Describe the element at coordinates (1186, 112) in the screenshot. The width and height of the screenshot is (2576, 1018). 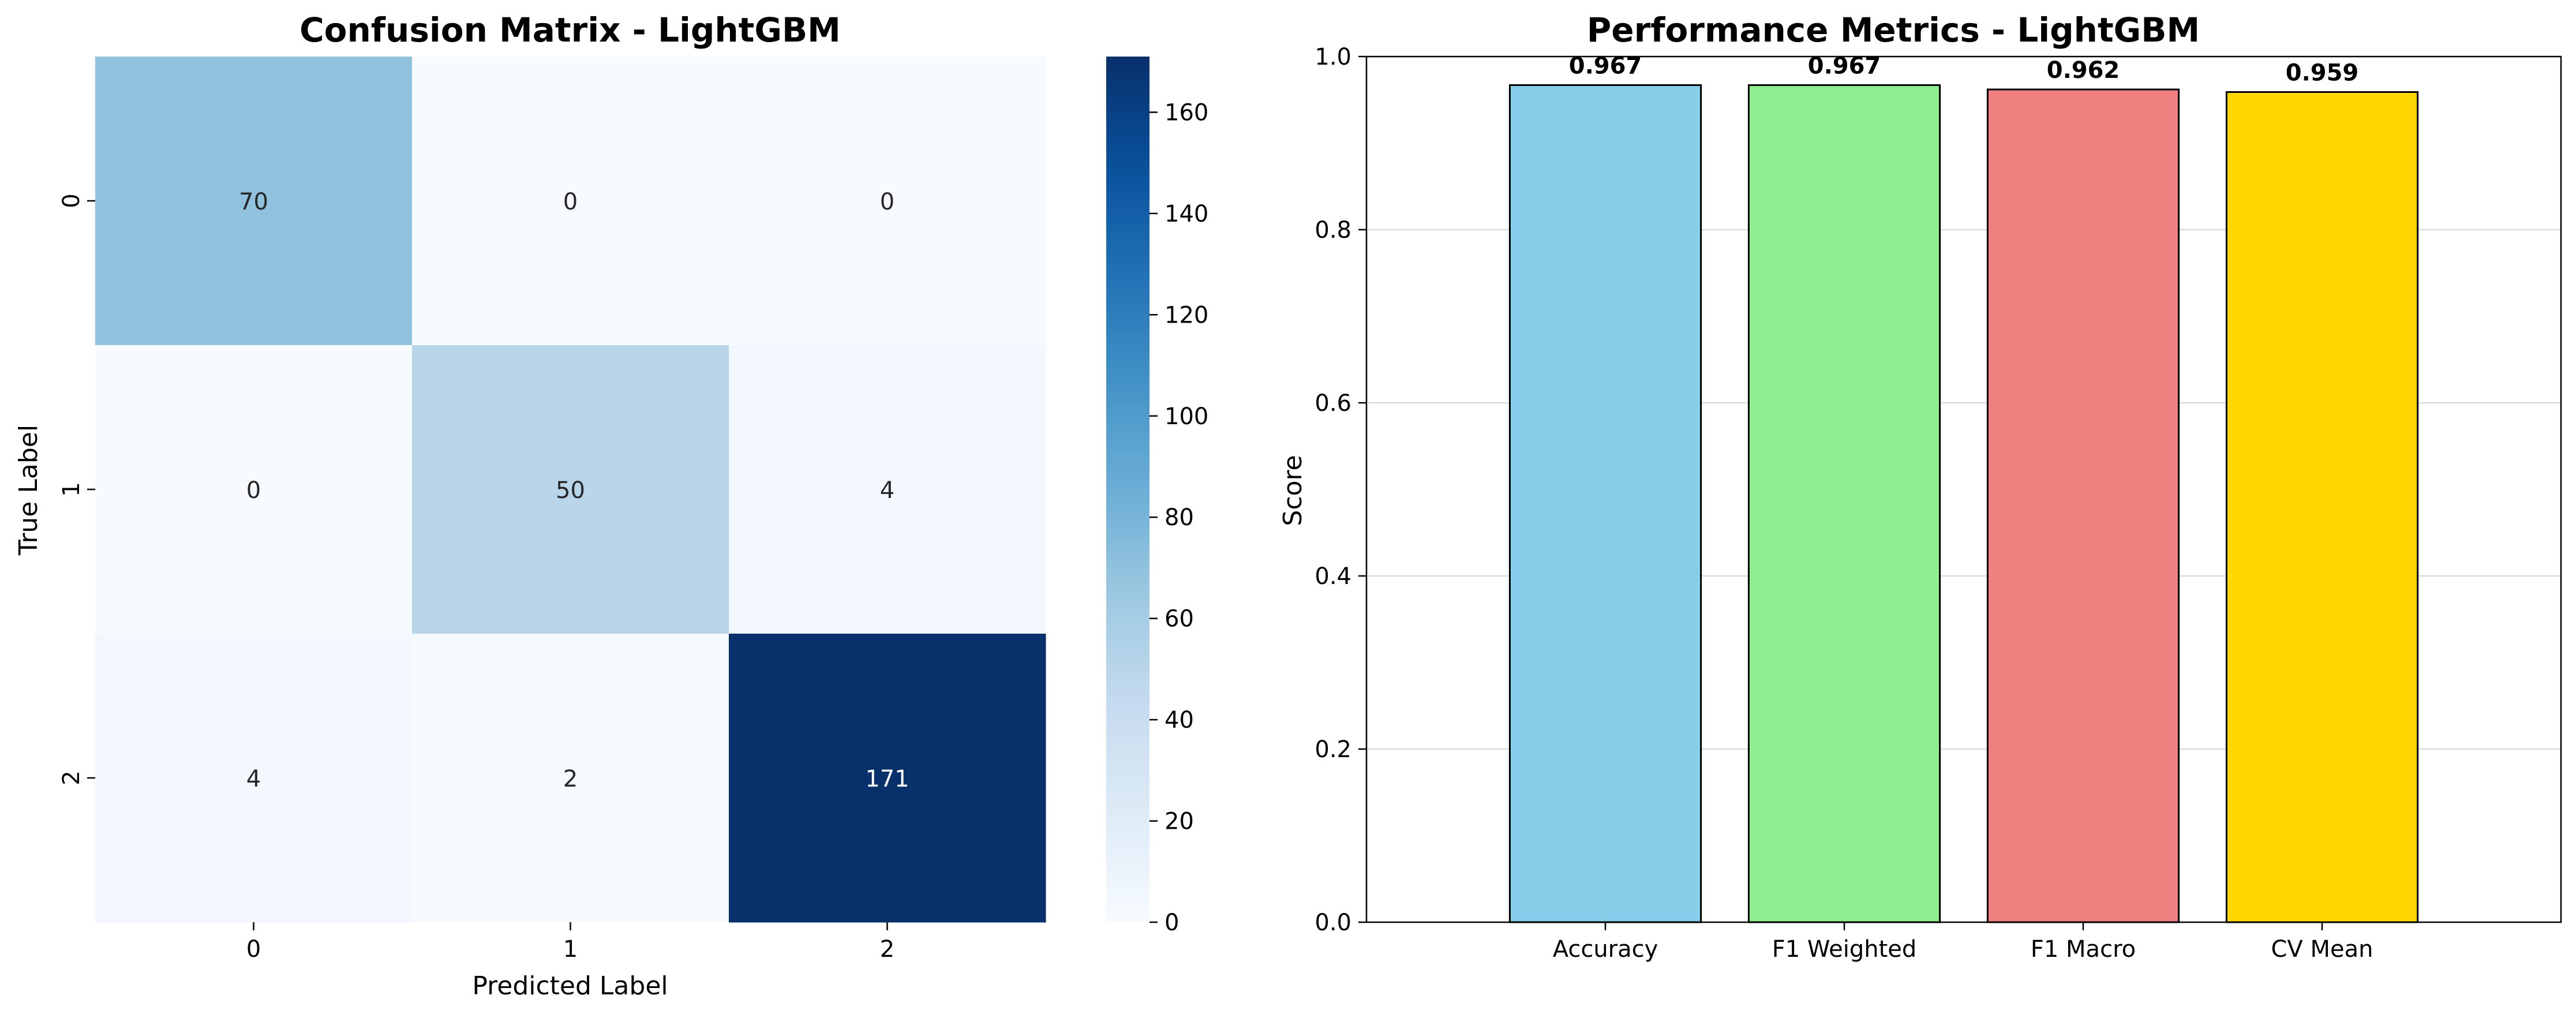
I see `colorbar-tick-label: 160` at that location.